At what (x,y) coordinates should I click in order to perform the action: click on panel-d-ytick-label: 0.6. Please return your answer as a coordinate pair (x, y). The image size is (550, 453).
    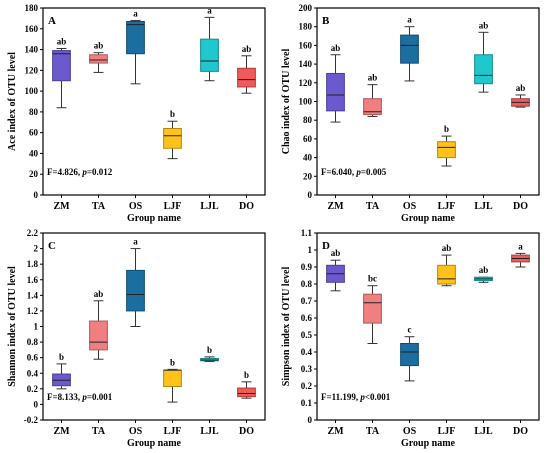
    Looking at the image, I should click on (307, 318).